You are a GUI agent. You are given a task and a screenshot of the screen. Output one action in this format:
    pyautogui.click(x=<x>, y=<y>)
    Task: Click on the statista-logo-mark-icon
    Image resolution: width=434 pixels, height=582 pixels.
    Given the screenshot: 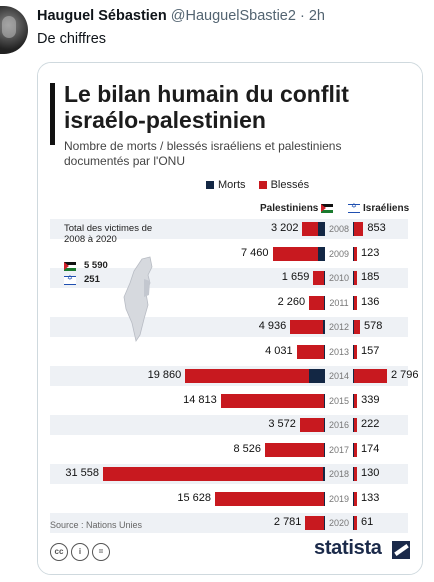 What is the action you would take?
    pyautogui.click(x=401, y=550)
    